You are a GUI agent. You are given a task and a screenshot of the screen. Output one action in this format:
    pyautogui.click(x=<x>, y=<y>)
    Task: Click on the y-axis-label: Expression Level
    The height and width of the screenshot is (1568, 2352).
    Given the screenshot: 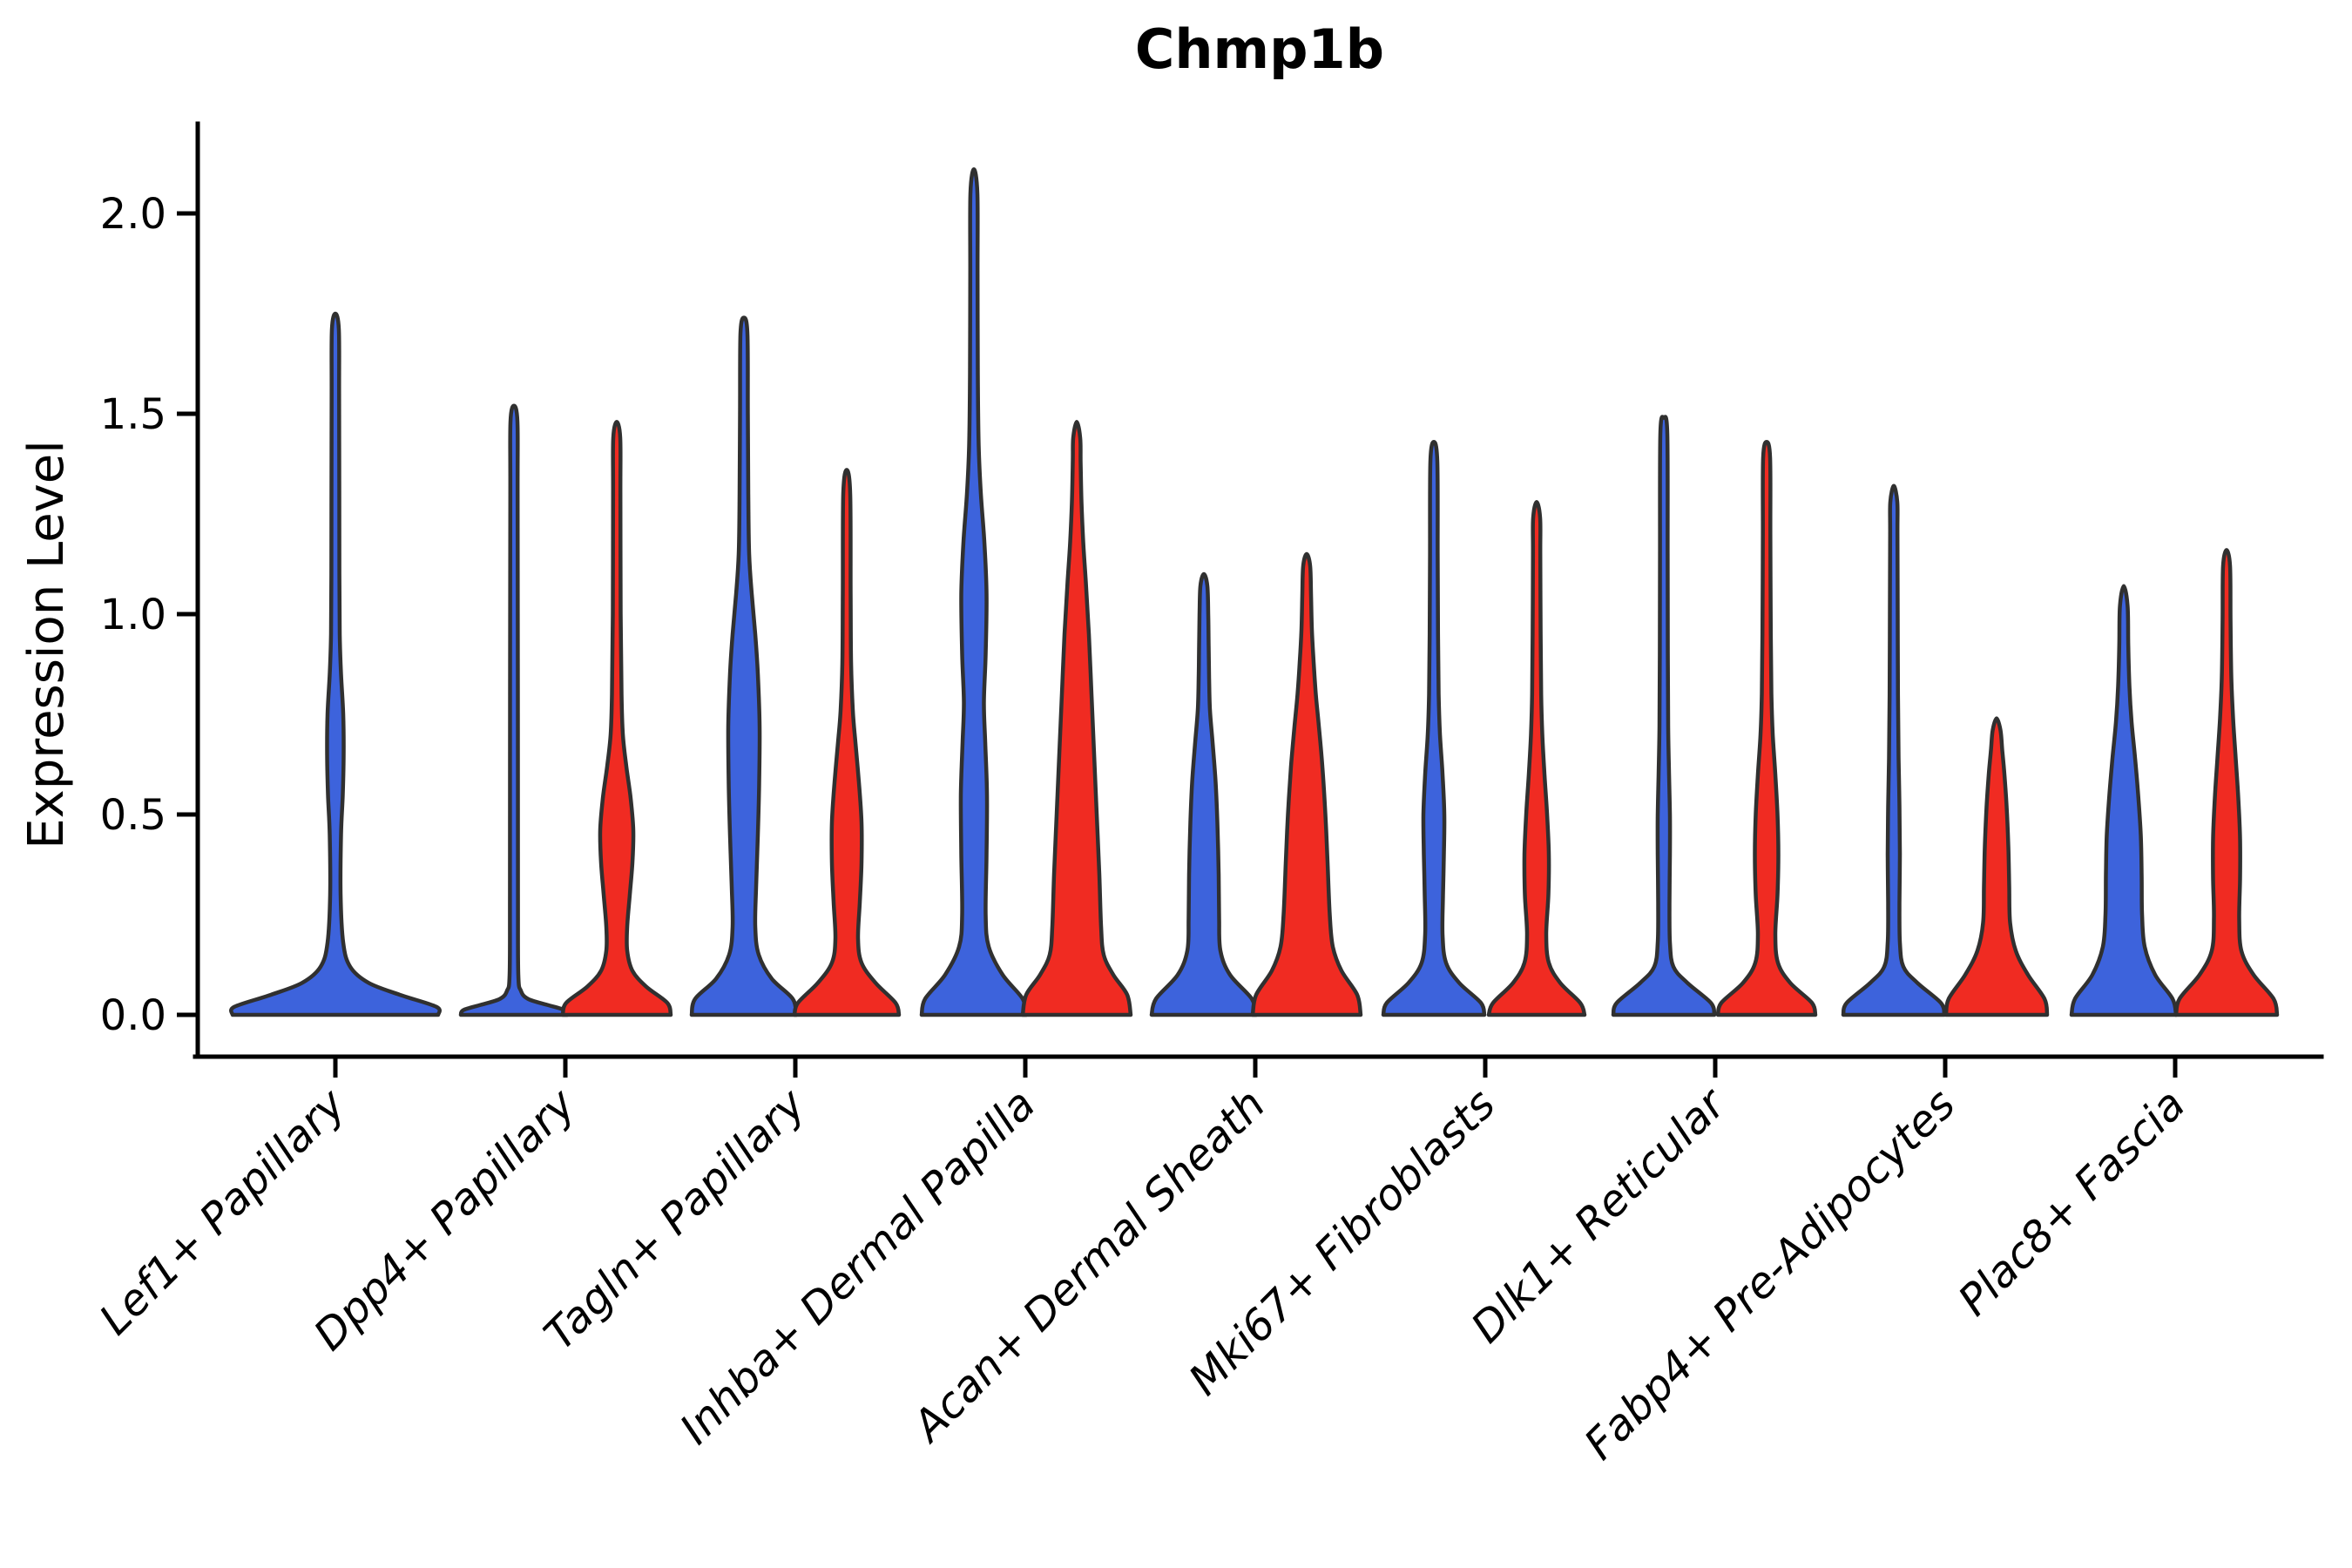 What is the action you would take?
    pyautogui.click(x=46, y=644)
    